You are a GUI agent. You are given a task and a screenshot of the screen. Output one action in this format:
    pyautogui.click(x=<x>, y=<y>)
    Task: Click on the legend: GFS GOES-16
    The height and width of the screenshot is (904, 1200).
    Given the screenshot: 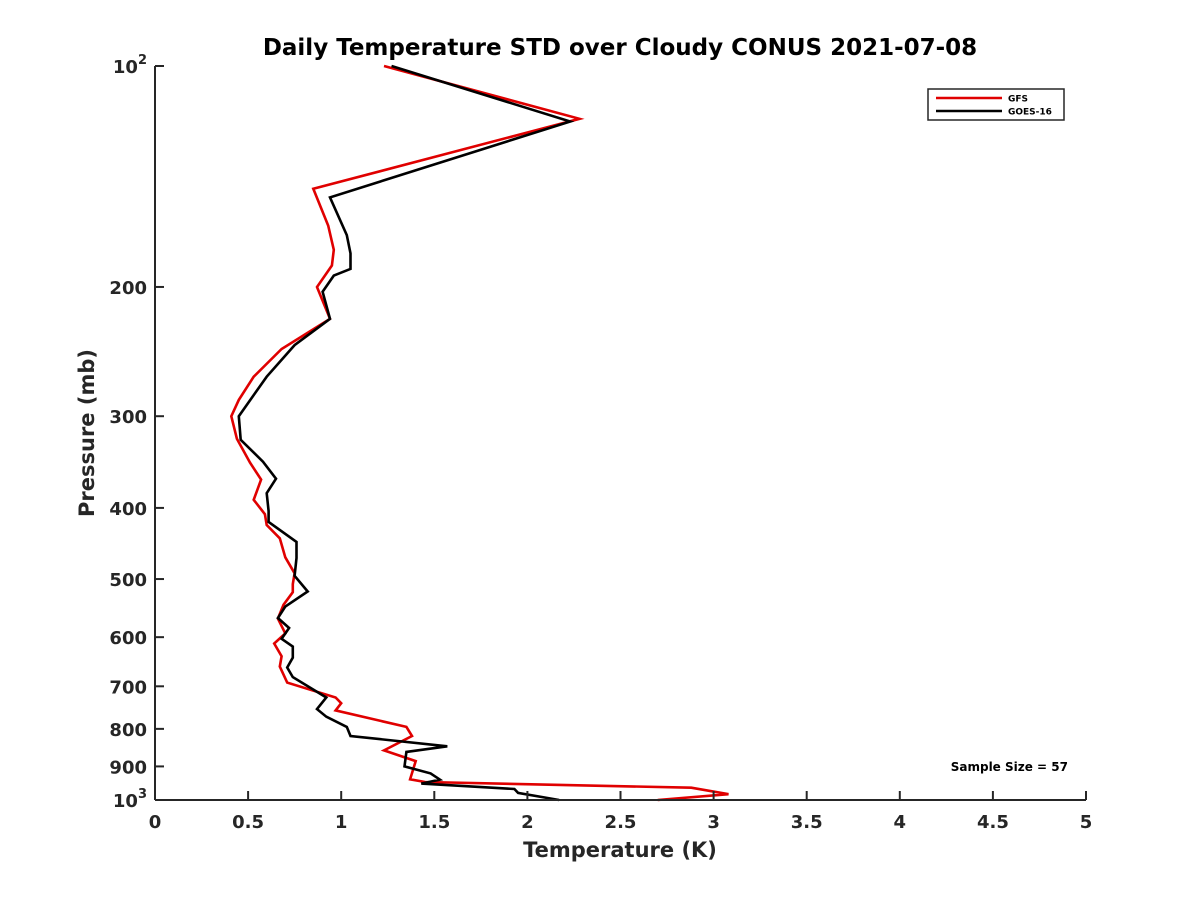 What is the action you would take?
    pyautogui.click(x=996, y=104)
    